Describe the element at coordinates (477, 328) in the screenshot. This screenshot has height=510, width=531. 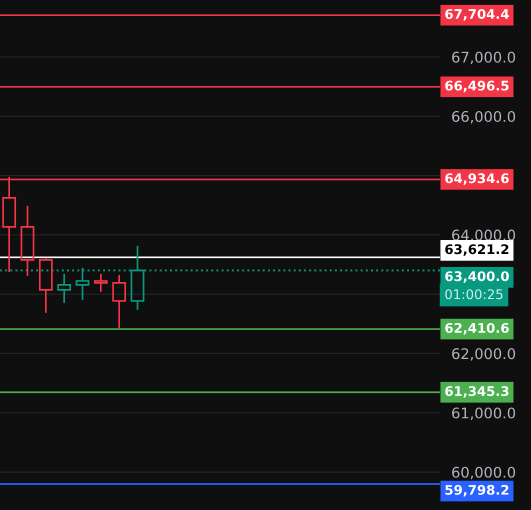
I see `ref-line-label: 62,410.6` at that location.